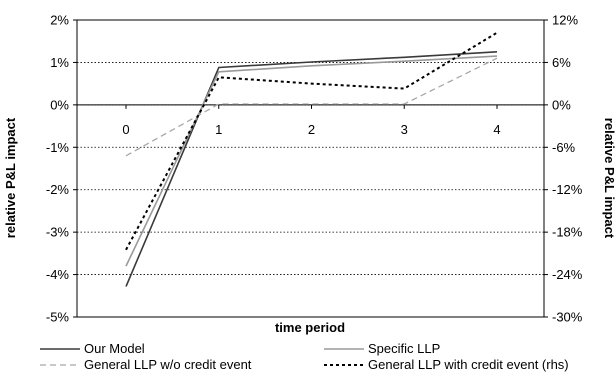 The width and height of the screenshot is (616, 376). What do you see at coordinates (468, 364) in the screenshot?
I see `legend-label: General LLP with credit event (rhs)` at bounding box center [468, 364].